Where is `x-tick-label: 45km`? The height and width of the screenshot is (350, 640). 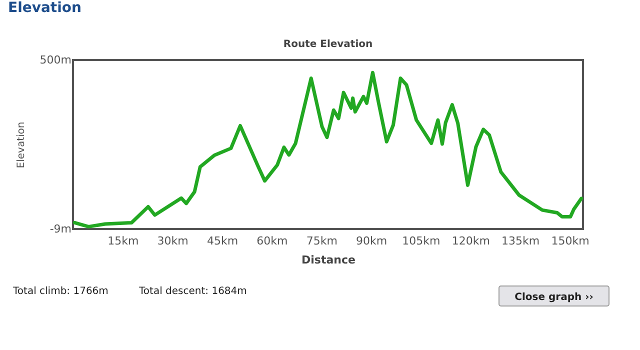
x-tick-label: 45km is located at coordinates (222, 241).